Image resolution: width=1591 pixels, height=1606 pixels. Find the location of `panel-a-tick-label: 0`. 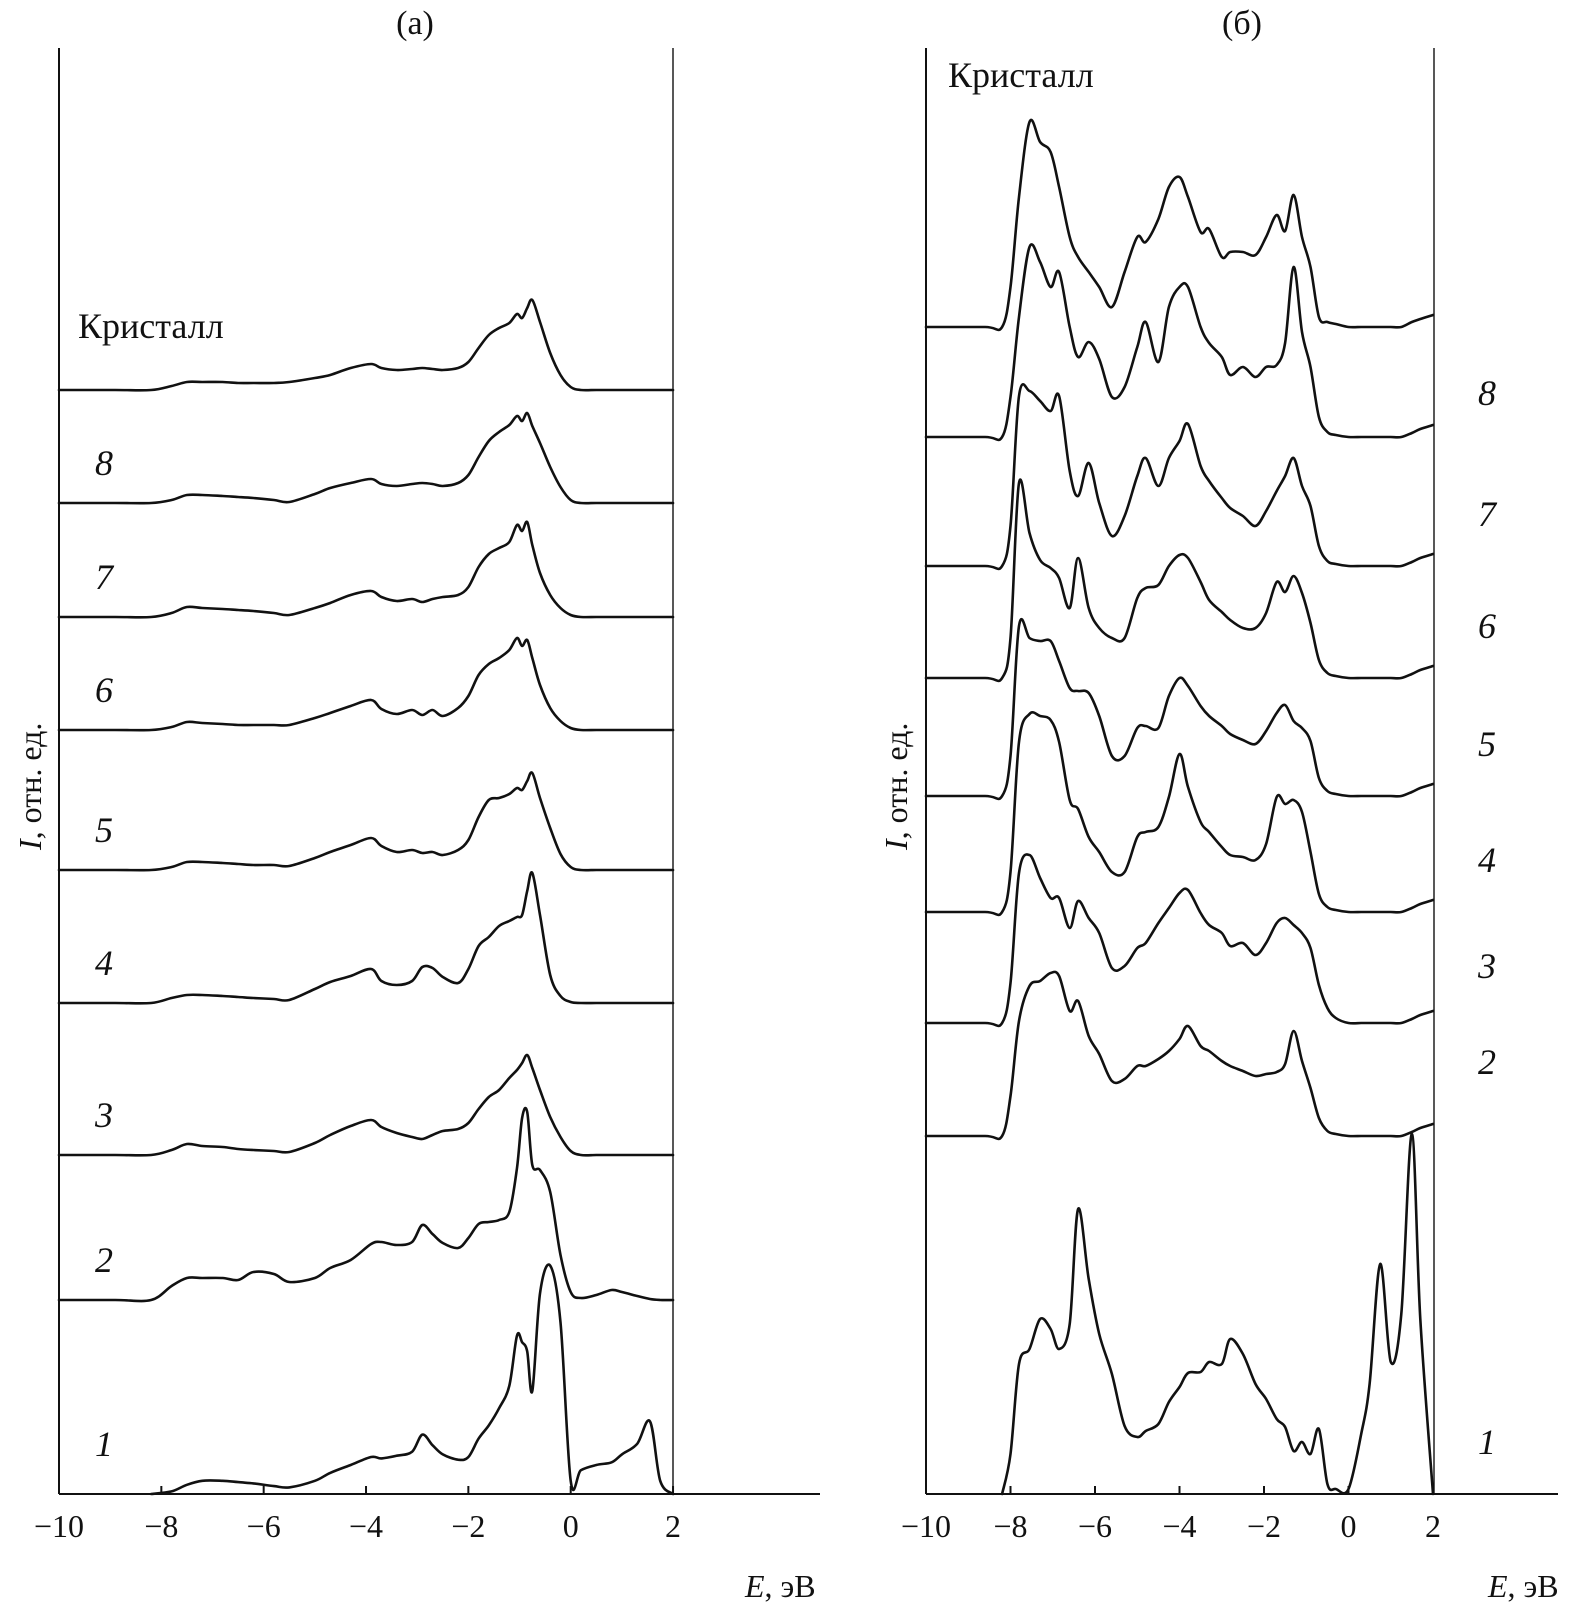

panel-a-tick-label: 0 is located at coordinates (571, 1526).